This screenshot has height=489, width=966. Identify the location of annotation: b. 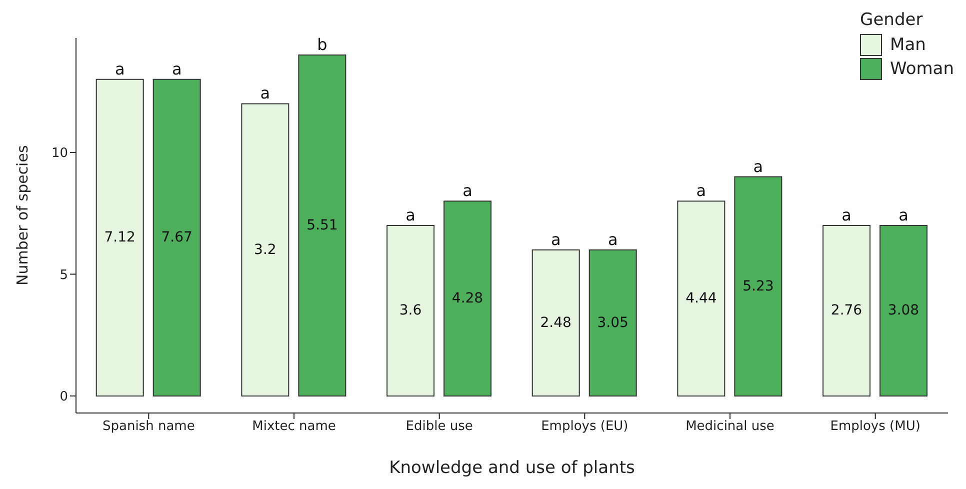
(322, 44).